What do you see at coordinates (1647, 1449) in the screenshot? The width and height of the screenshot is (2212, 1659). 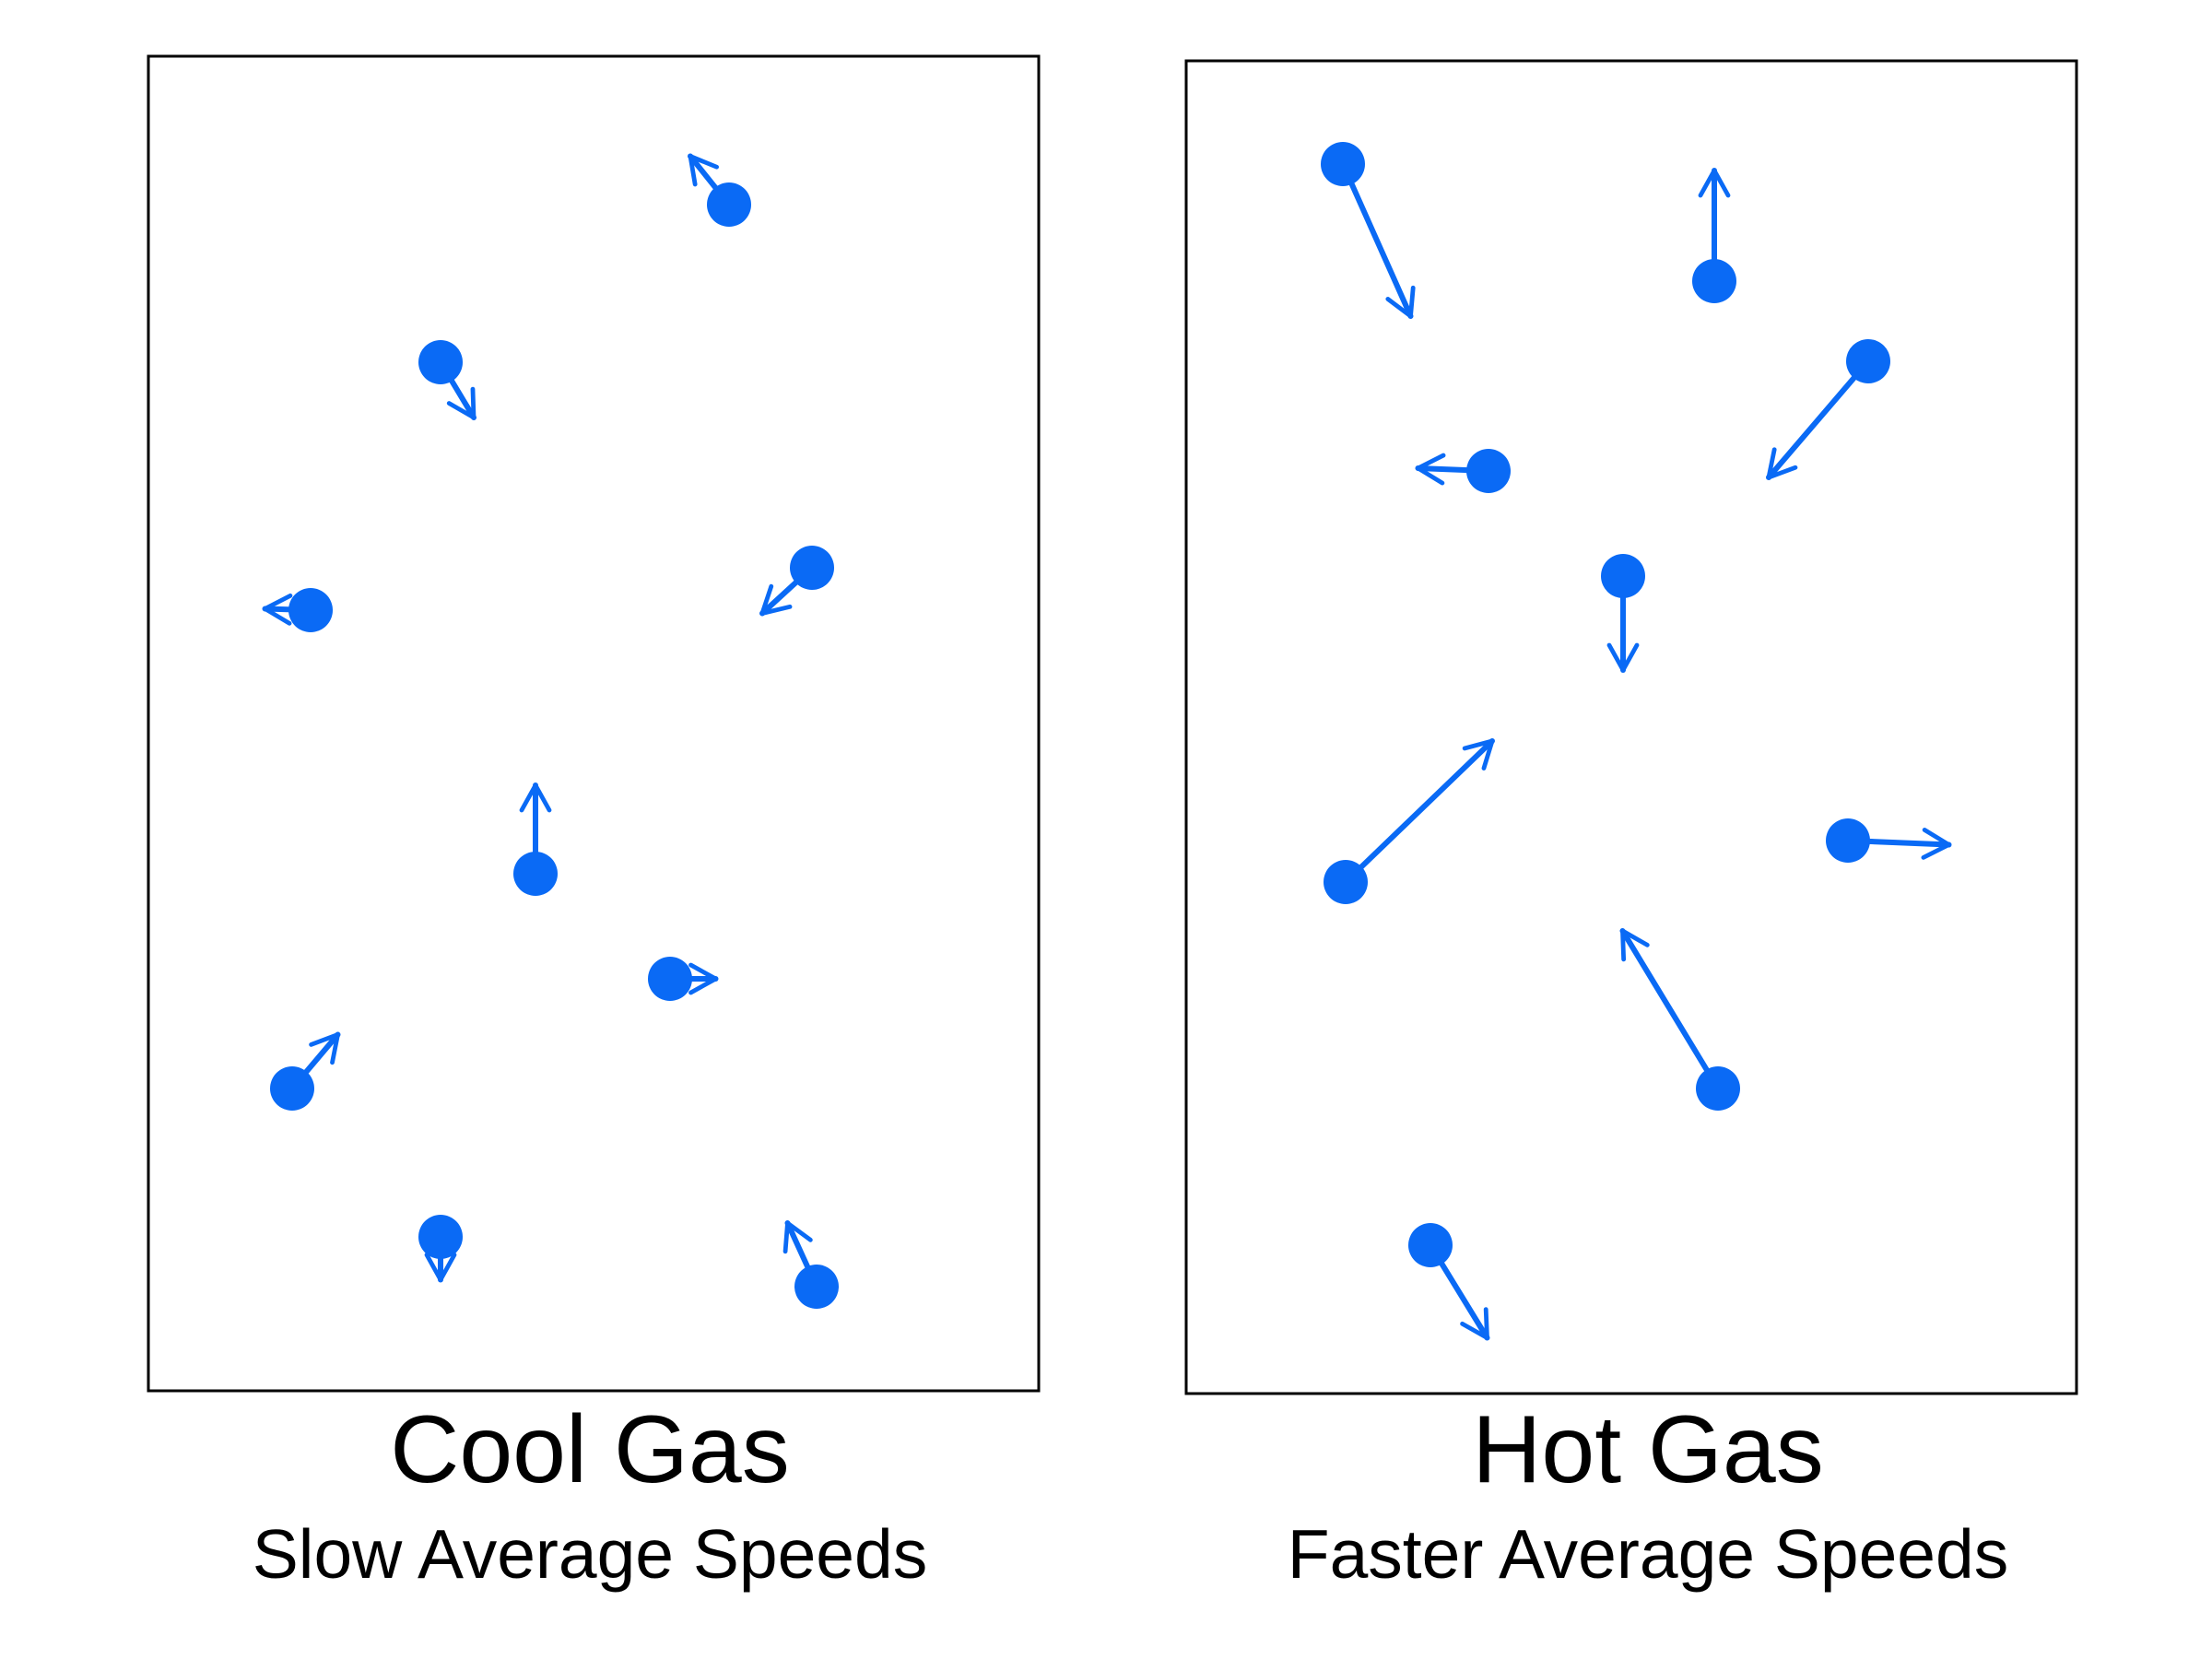 I see `hot-gas-title: Hot Gas` at bounding box center [1647, 1449].